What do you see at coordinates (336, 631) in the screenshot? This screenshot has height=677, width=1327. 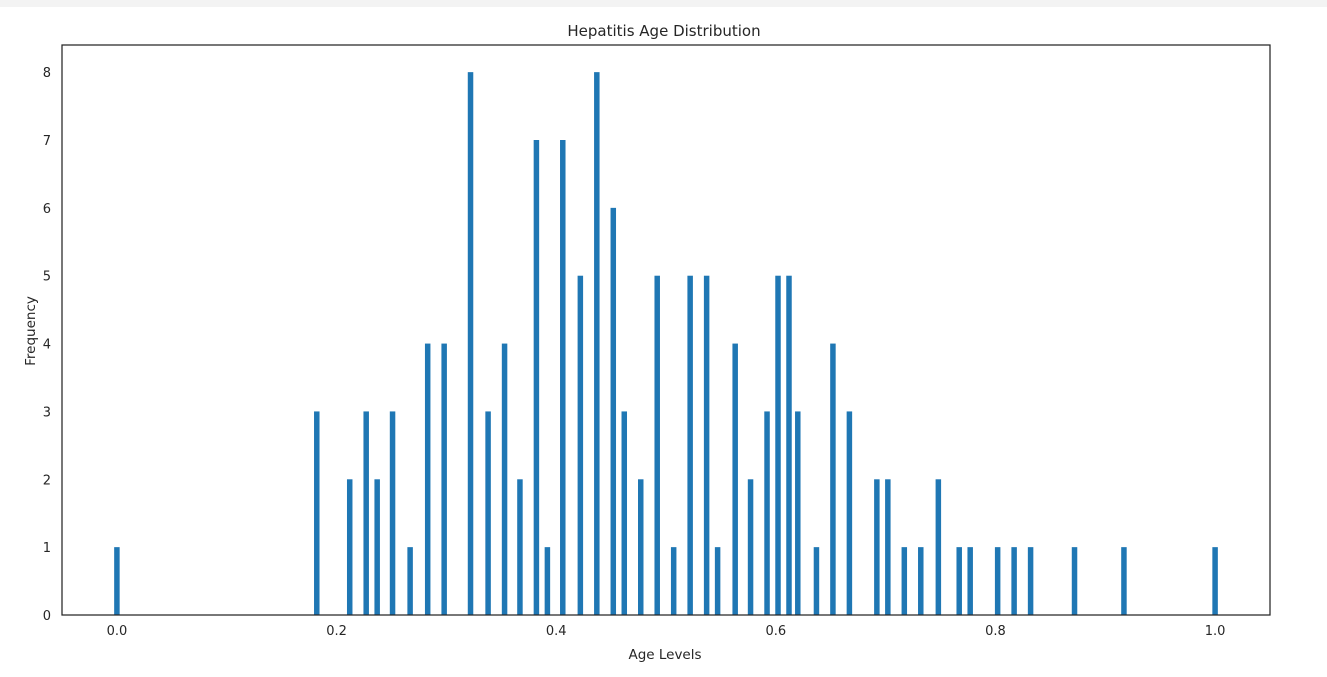 I see `x-tick-label: 0.2` at bounding box center [336, 631].